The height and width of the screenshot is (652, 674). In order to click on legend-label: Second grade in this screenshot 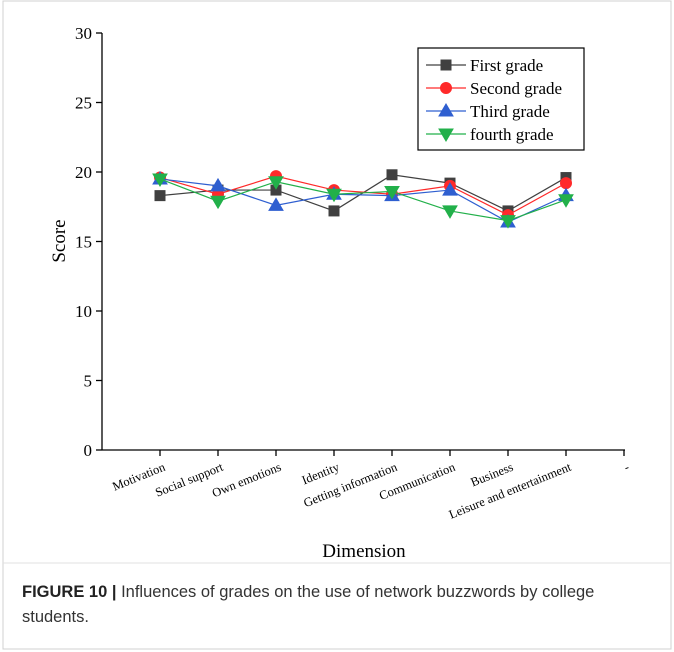, I will do `click(516, 88)`.